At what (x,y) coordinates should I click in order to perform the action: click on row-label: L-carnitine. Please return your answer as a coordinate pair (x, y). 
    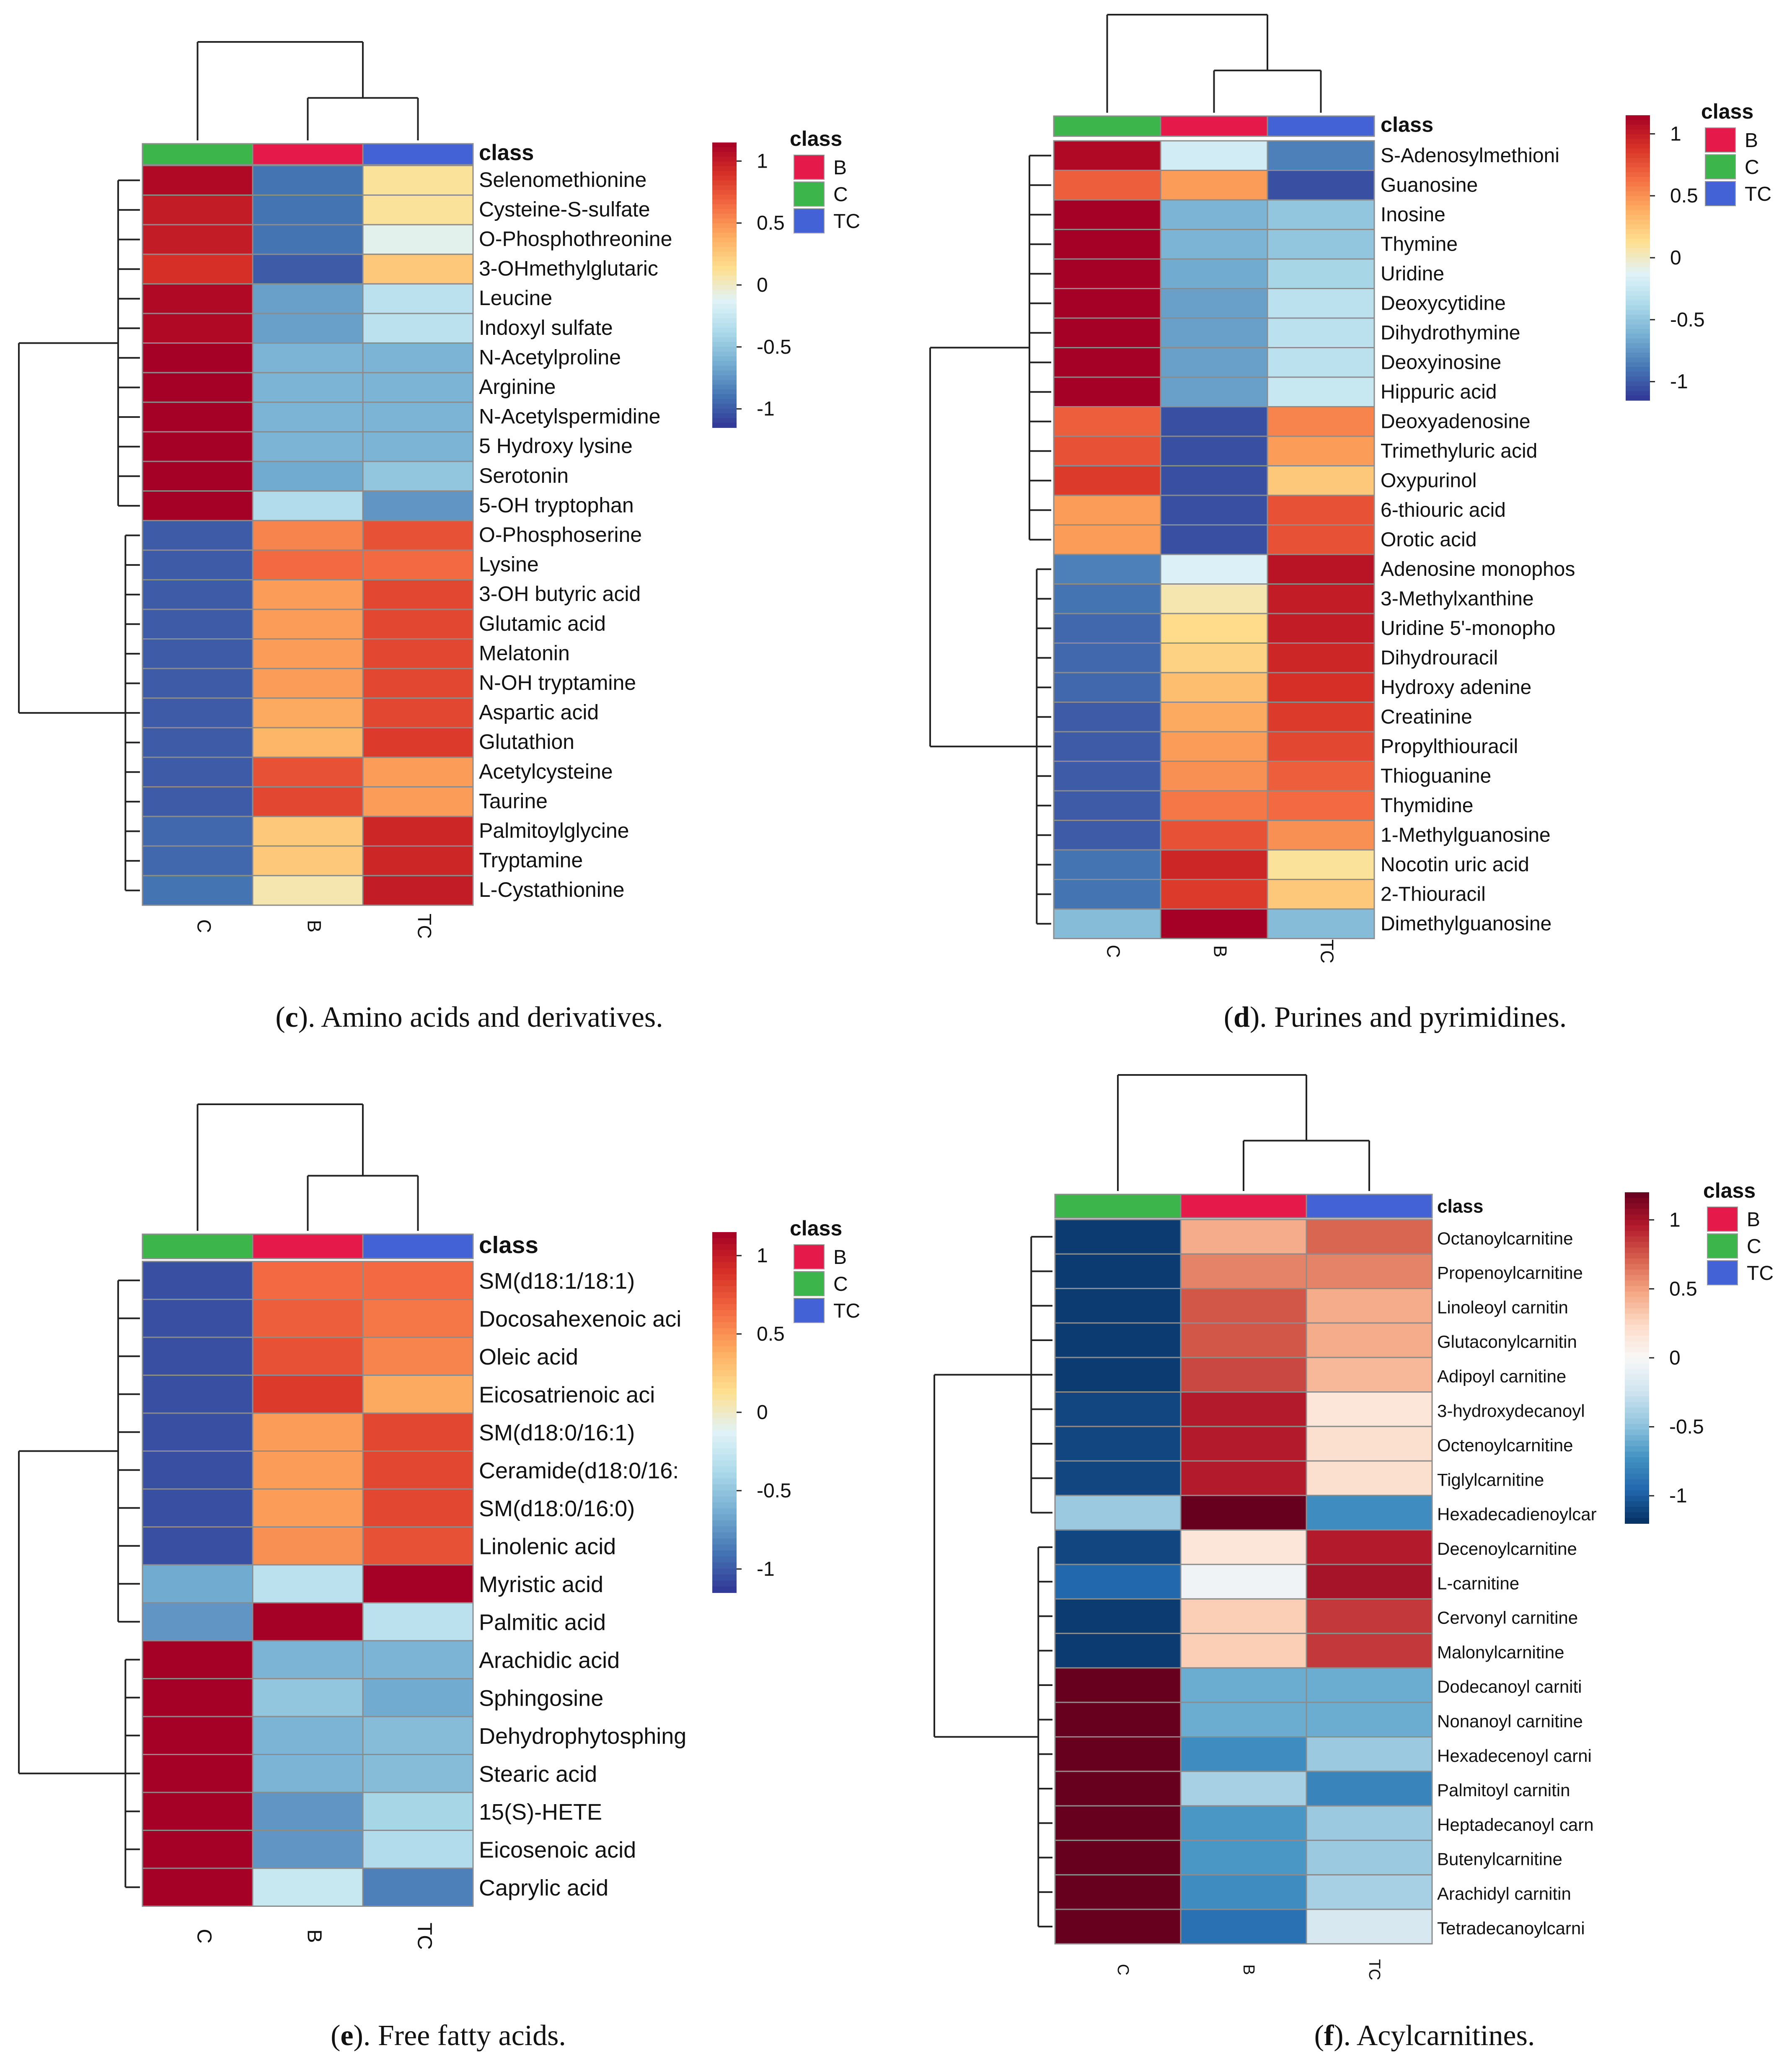
    Looking at the image, I should click on (1478, 1583).